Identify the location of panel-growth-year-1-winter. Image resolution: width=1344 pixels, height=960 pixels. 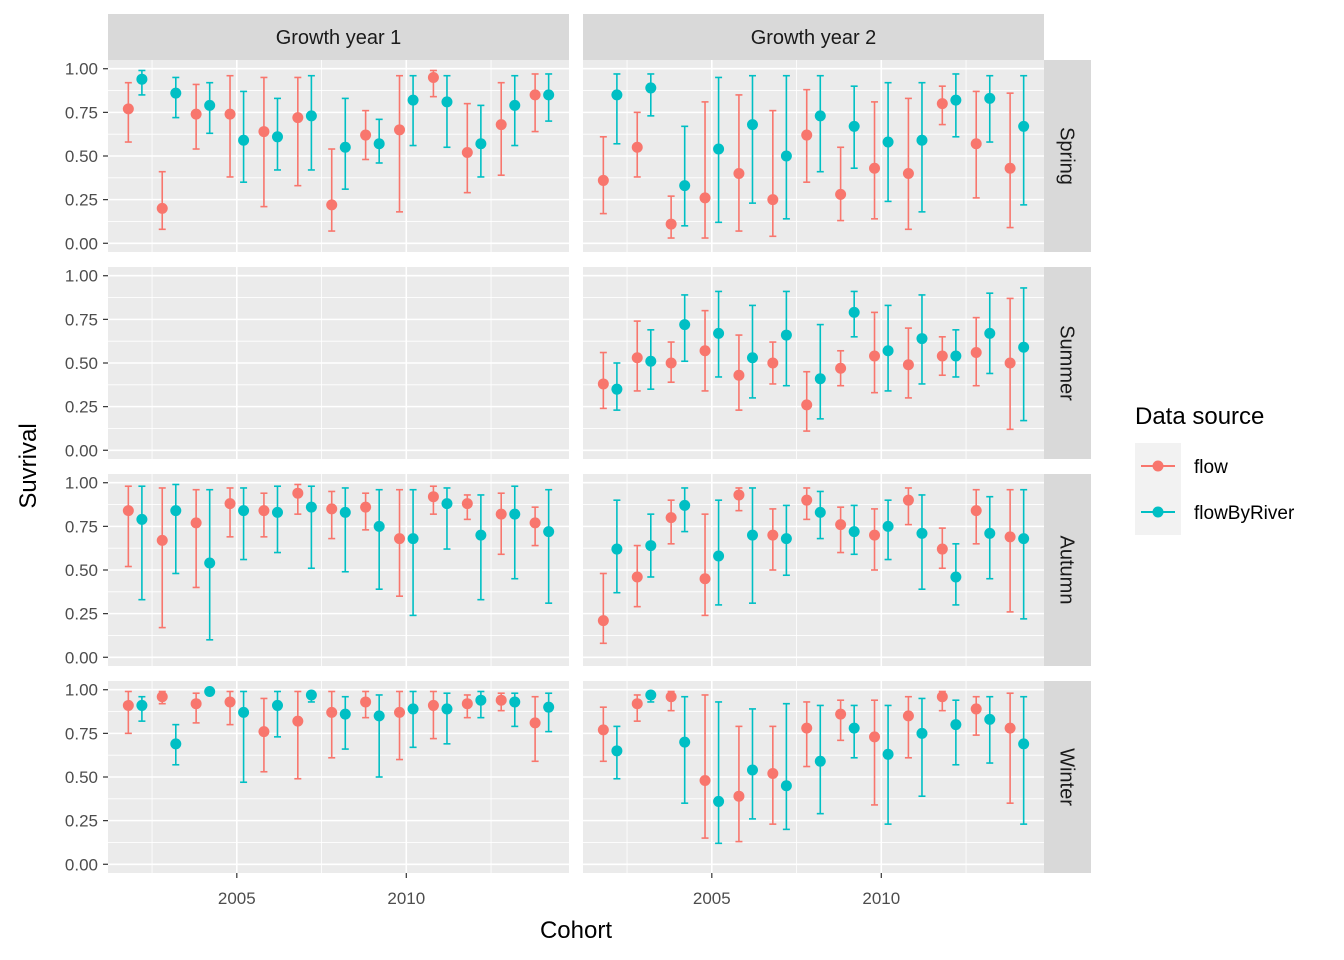
(338, 777).